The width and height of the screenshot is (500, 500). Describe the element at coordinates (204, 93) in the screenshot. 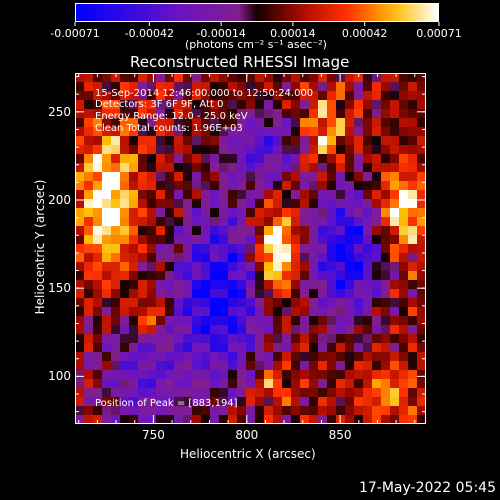

I see `annotation-time: 15-Sep-2014 12:46:00.000 to 12:50:24.000` at that location.